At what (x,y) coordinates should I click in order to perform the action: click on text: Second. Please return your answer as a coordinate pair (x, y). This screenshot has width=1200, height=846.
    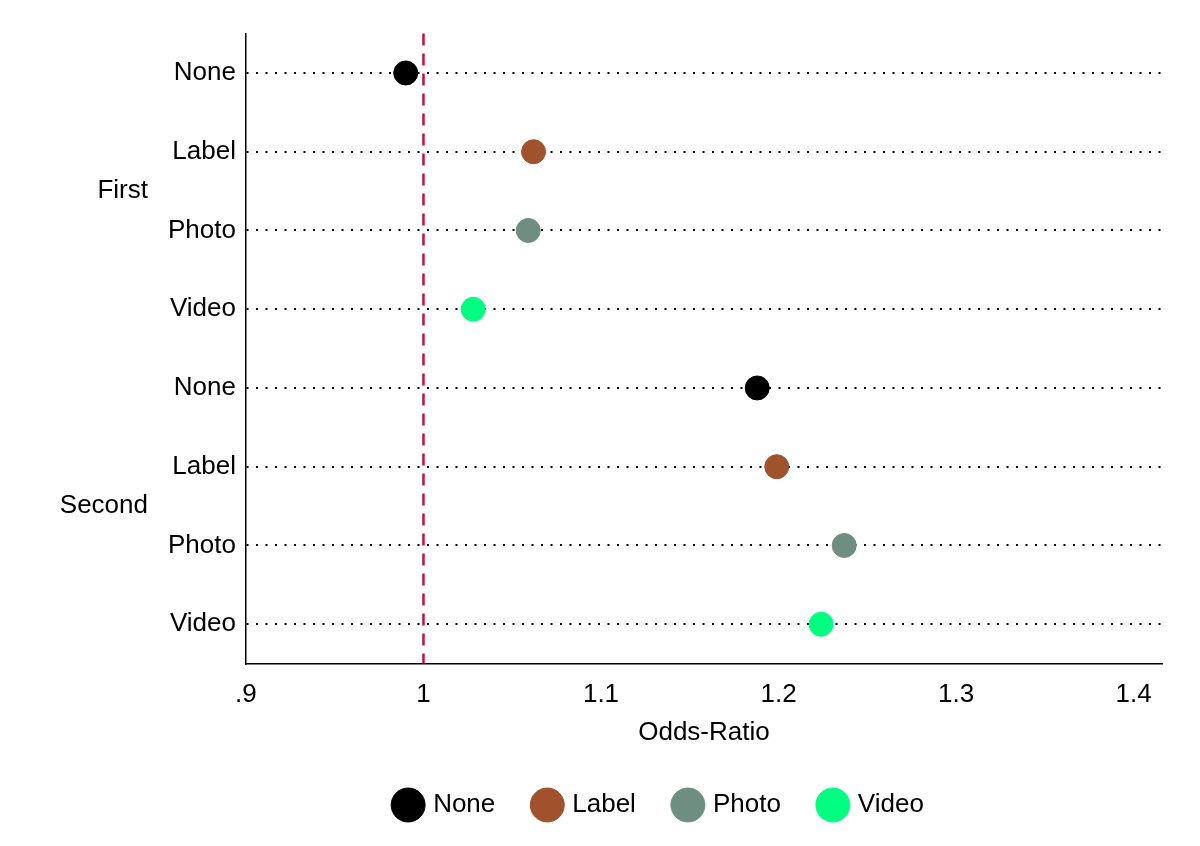
    Looking at the image, I should click on (103, 504).